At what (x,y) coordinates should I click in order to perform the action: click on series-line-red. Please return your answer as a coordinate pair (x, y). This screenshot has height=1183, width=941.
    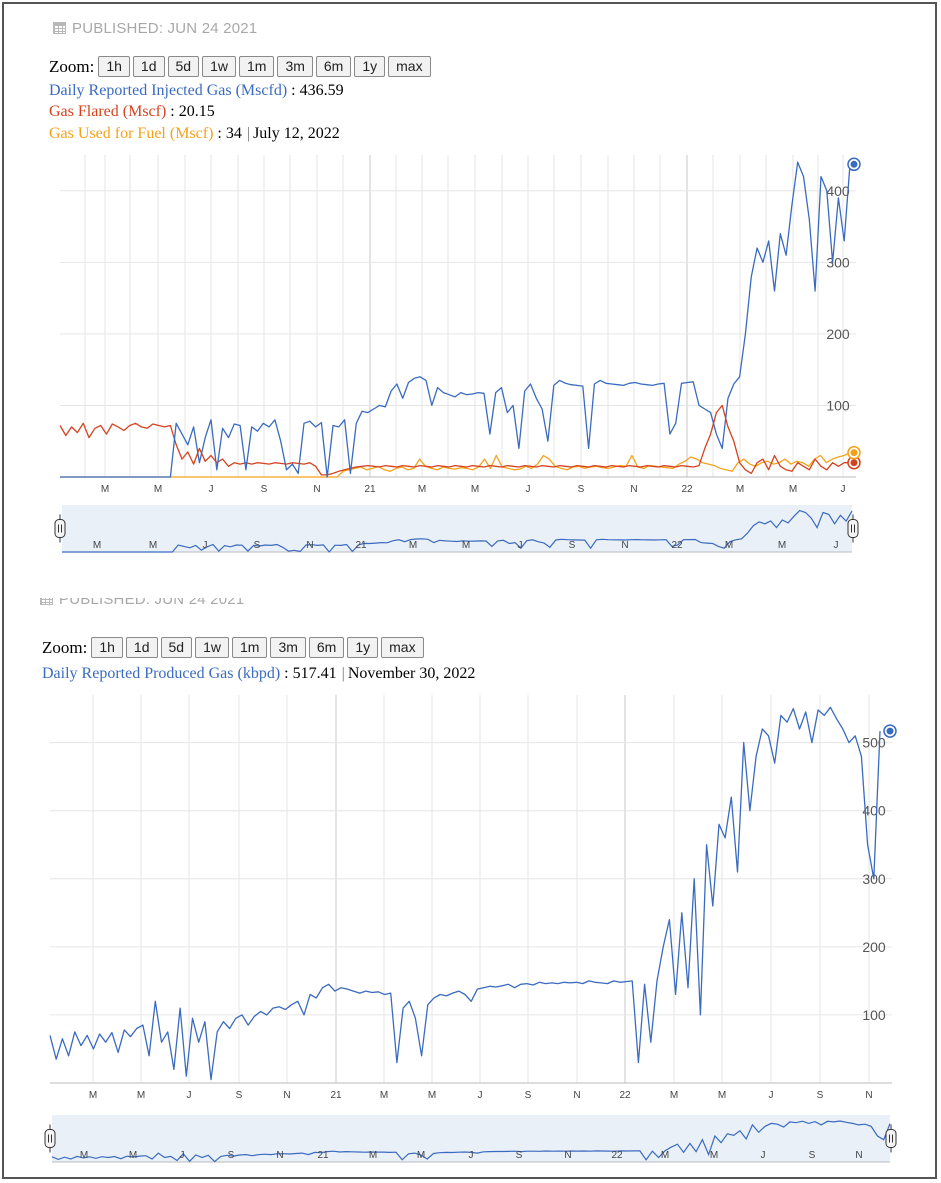
    Looking at the image, I should click on (454, 440).